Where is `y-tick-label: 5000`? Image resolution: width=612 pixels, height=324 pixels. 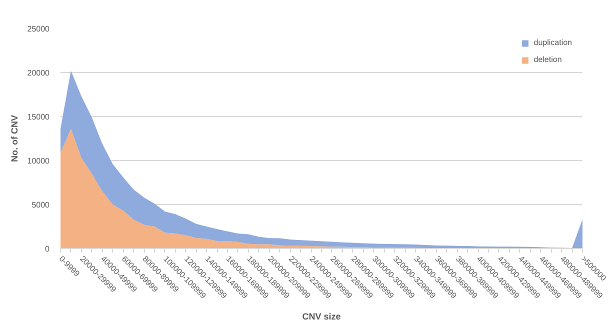
y-tick-label: 5000 is located at coordinates (41, 205).